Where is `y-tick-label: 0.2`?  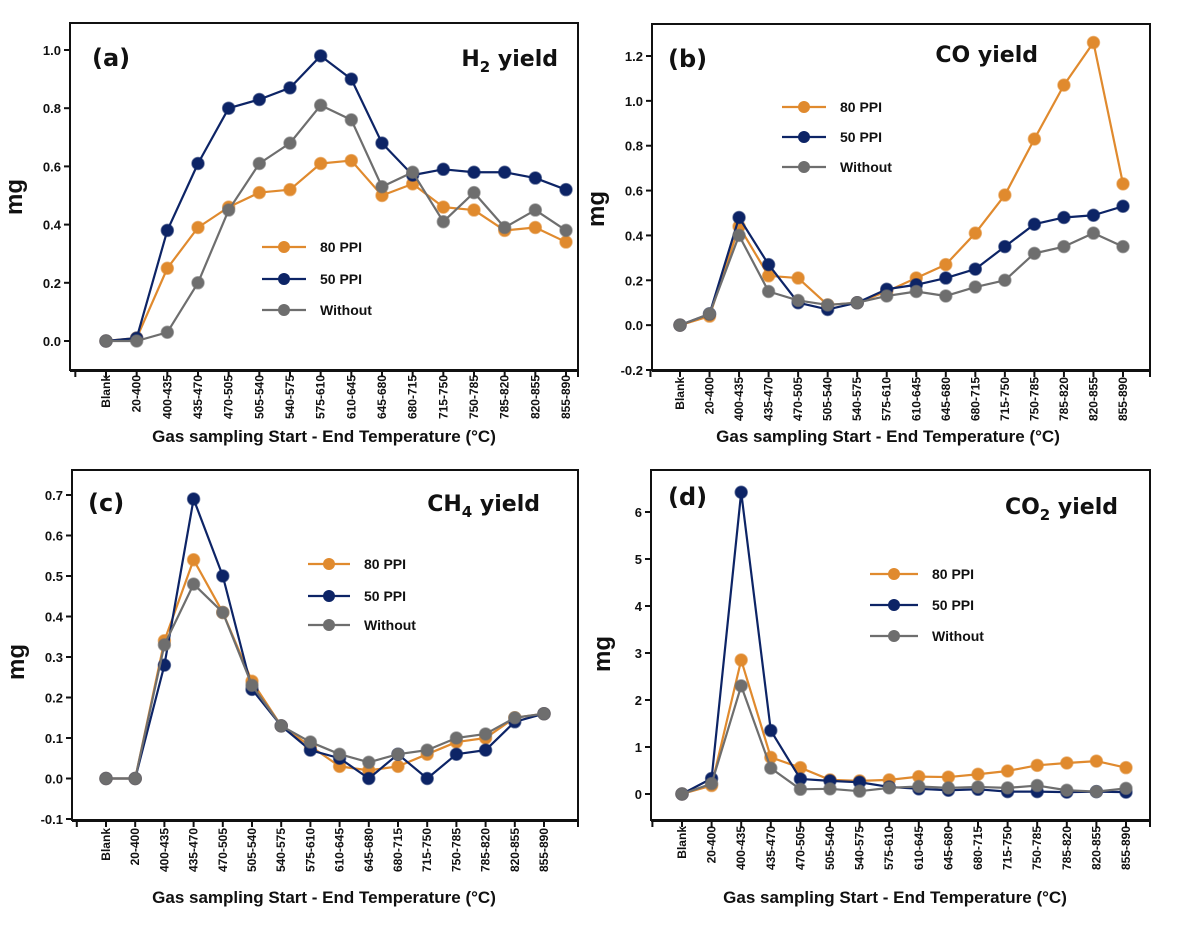
y-tick-label: 0.2 is located at coordinates (54, 698).